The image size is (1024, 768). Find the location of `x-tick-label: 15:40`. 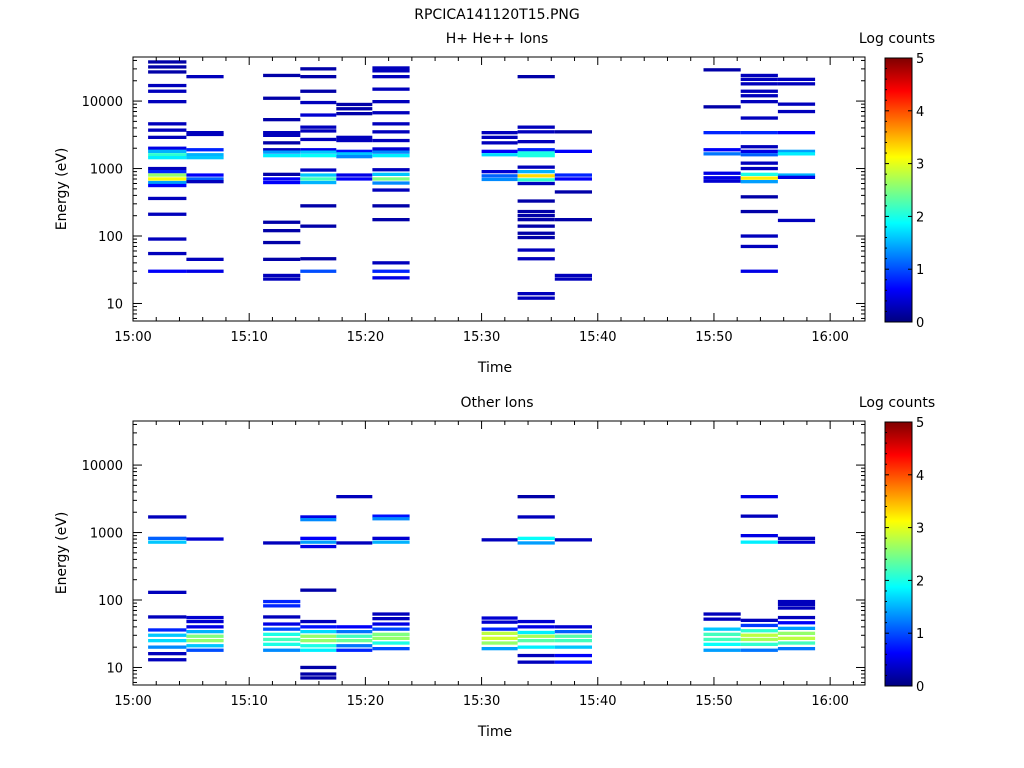

x-tick-label: 15:40 is located at coordinates (597, 701).